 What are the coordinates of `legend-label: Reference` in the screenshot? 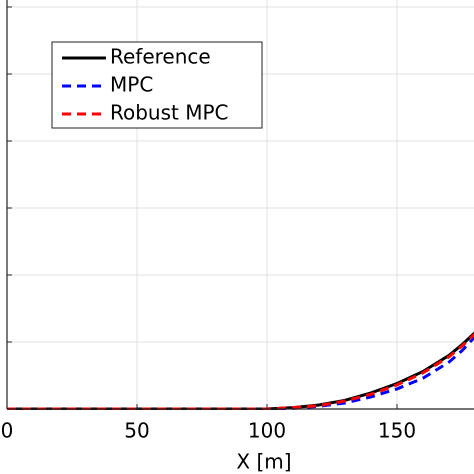 It's located at (160, 57).